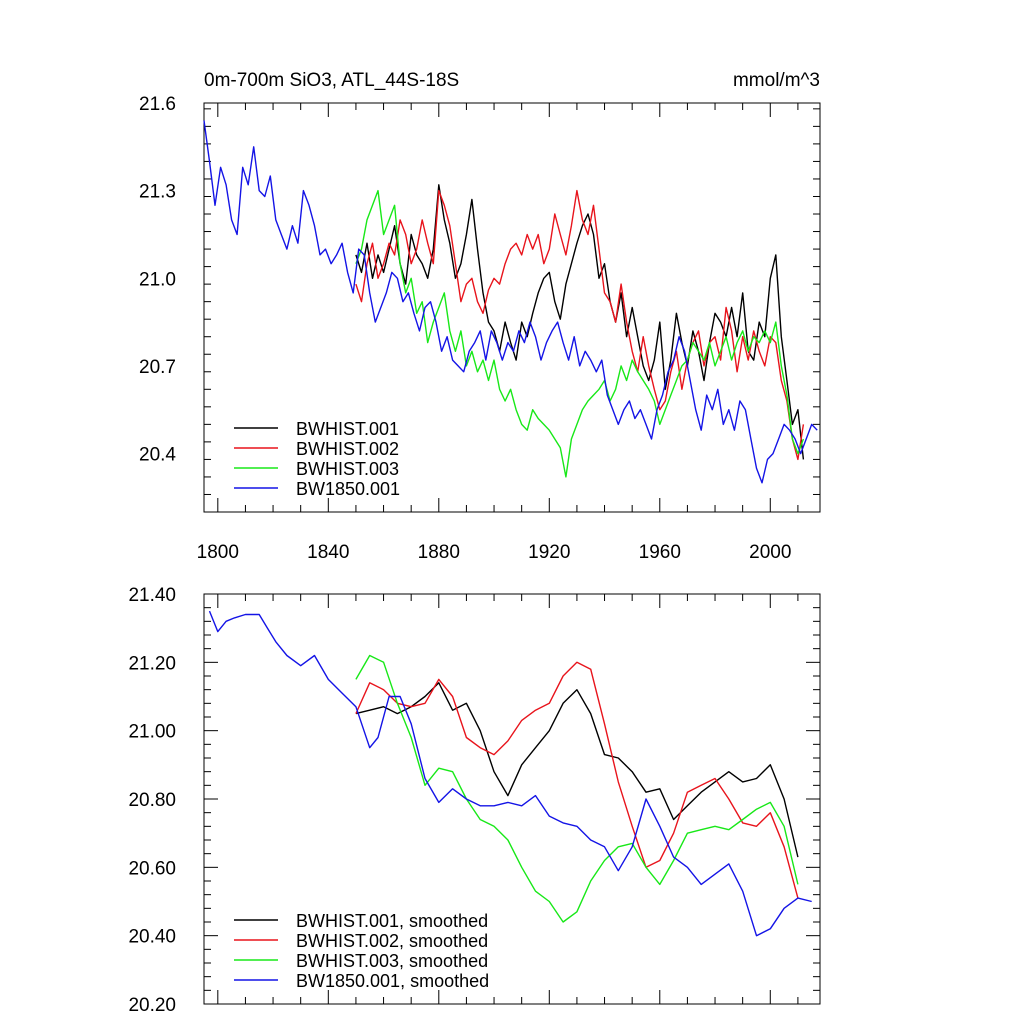 This screenshot has height=1024, width=1024. I want to click on bot-legend-label: BWHIST.003, smoothed, so click(392, 961).